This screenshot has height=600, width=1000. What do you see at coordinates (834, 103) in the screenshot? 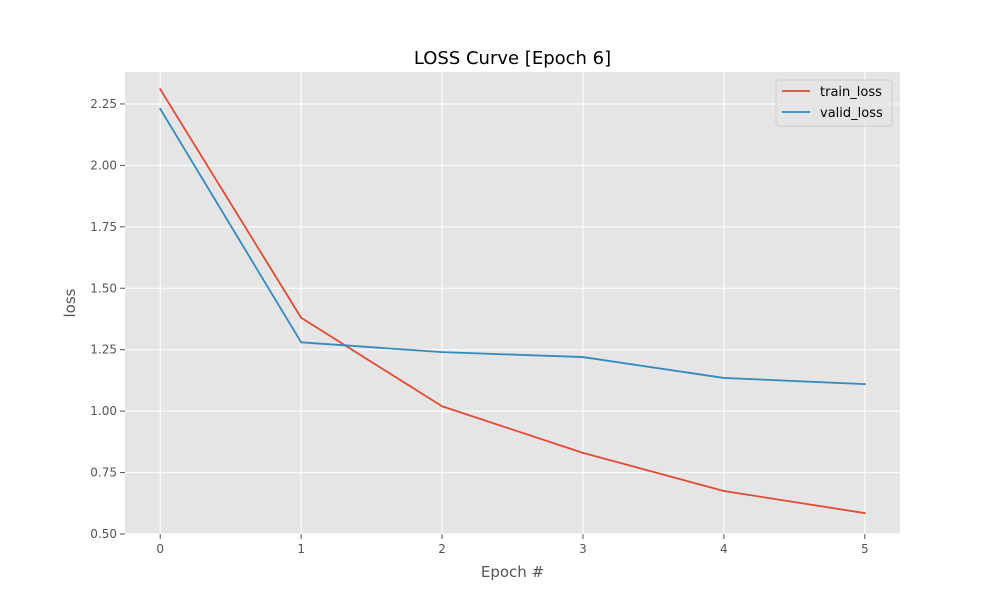
I see `legend: train_loss valid_loss` at bounding box center [834, 103].